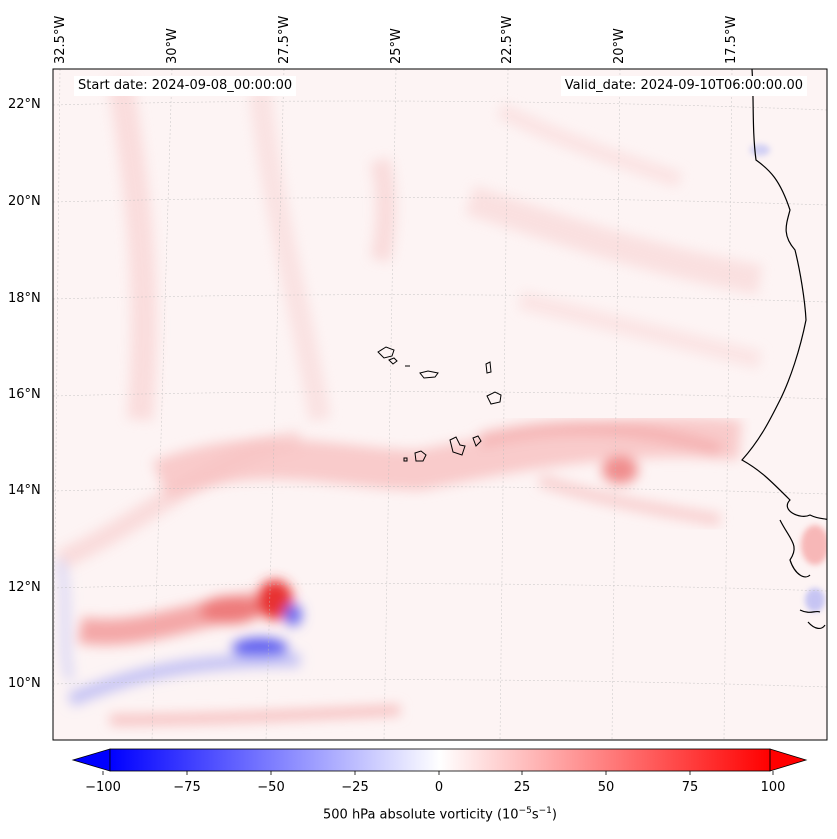  What do you see at coordinates (545, 811) in the screenshot?
I see `colorbar-label-exp2: −1` at bounding box center [545, 811].